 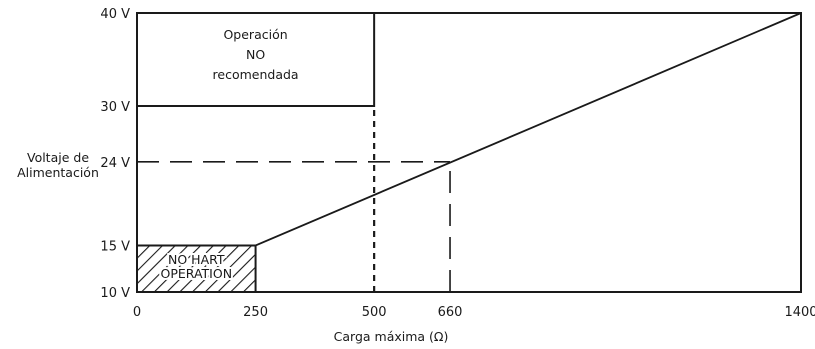 I want to click on no-hart-label: NO HART OPERATION, so click(x=197, y=266).